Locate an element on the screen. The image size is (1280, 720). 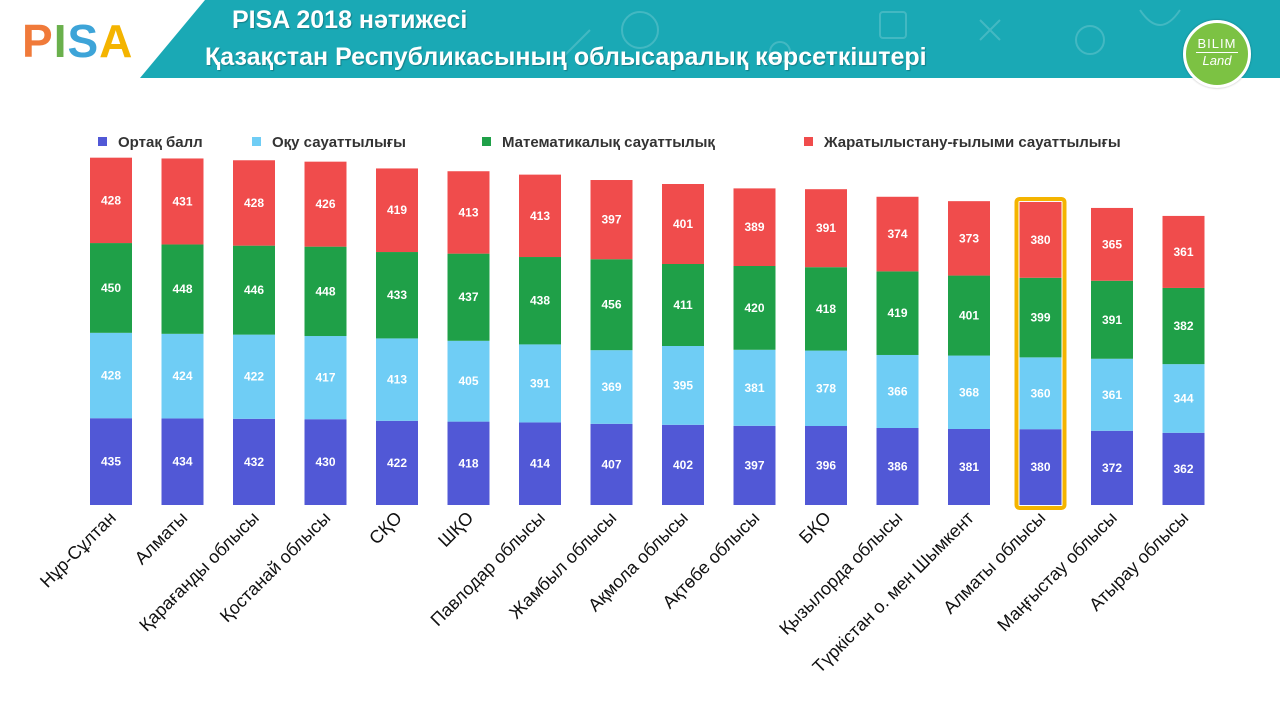
data-label: 402 is located at coordinates (683, 465).